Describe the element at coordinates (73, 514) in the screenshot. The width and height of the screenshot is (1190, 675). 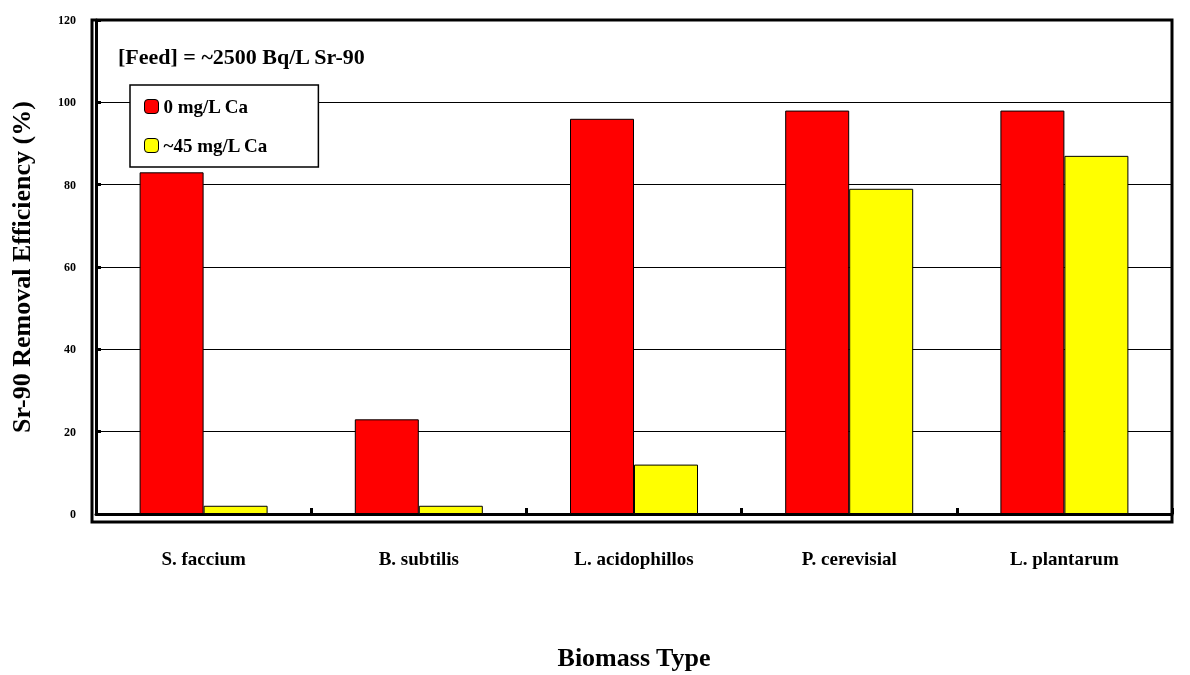
I see `y-tick-label: 0` at that location.